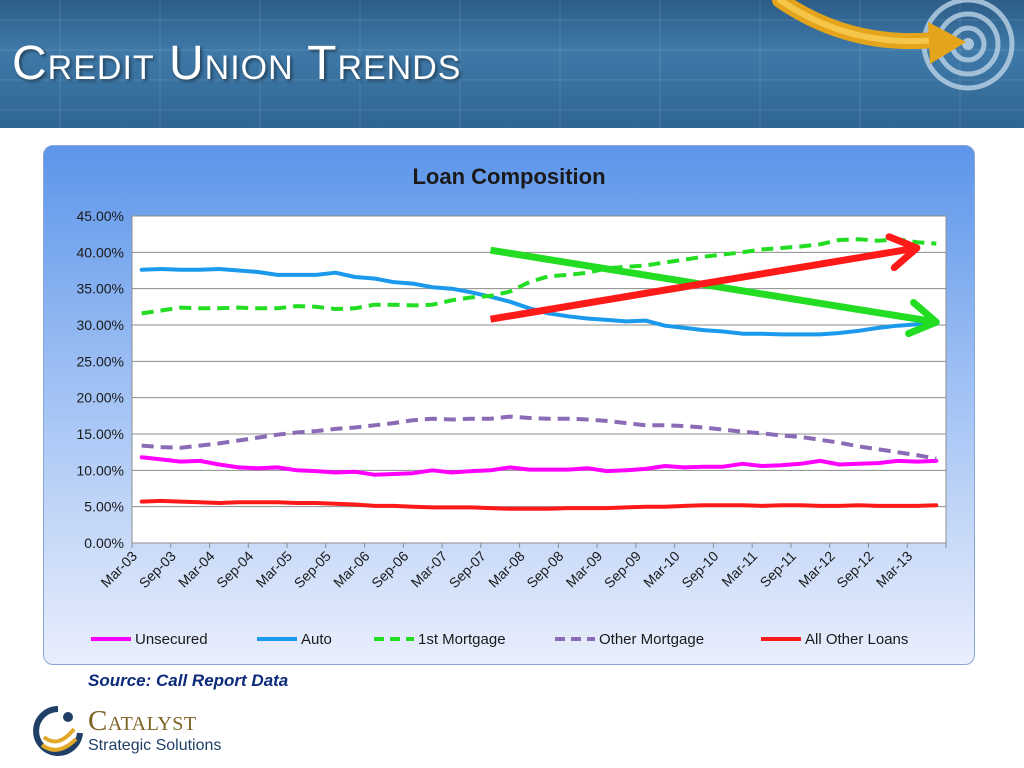  Describe the element at coordinates (429, 569) in the screenshot. I see `x-tick-label: Mar-07` at that location.